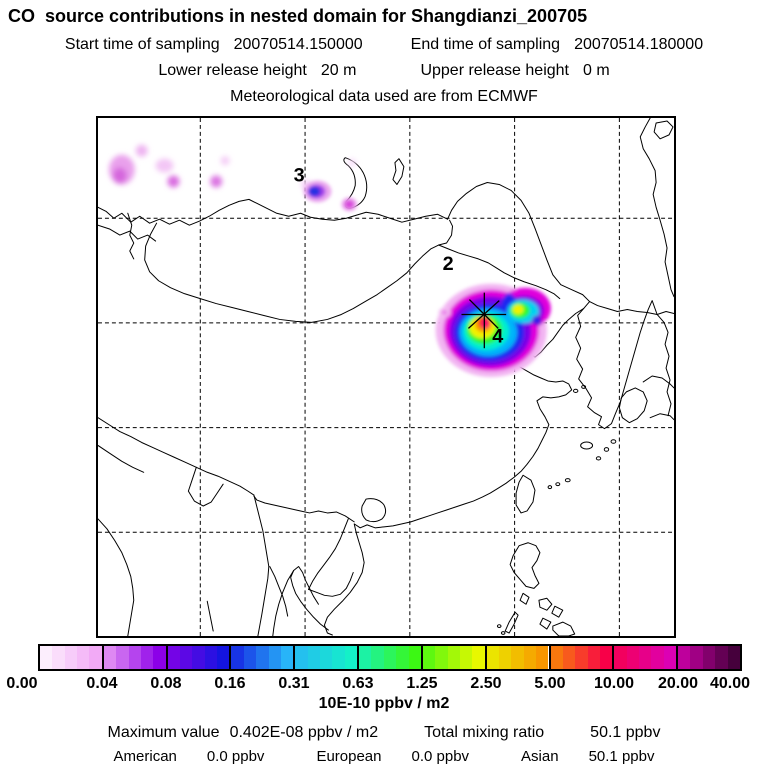  What do you see at coordinates (497, 336) in the screenshot?
I see `region-label-4: 4` at bounding box center [497, 336].